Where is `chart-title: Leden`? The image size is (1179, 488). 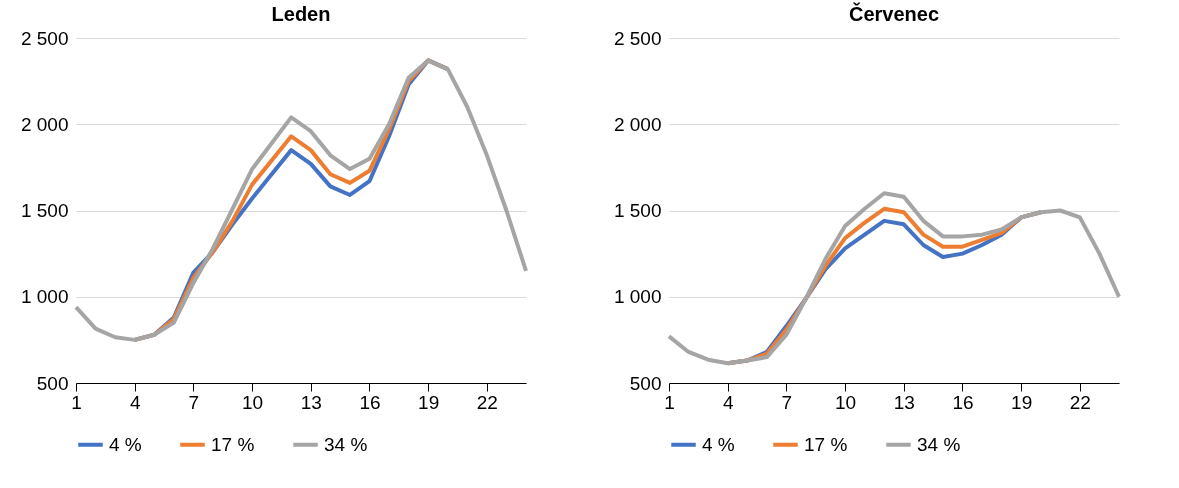
chart-title: Leden is located at coordinates (301, 14).